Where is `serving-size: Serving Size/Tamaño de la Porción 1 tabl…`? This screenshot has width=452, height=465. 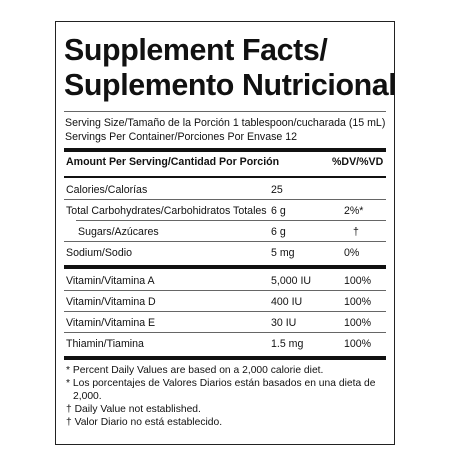 serving-size: Serving Size/Tamaño de la Porción 1 tabl… is located at coordinates (225, 123).